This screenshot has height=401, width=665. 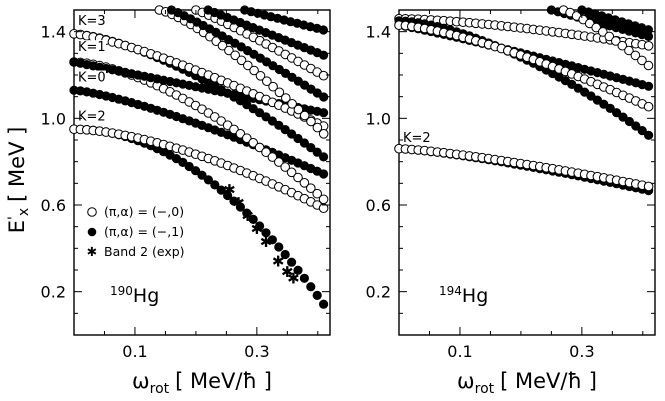 What do you see at coordinates (144, 211) in the screenshot?
I see `legend-open-label: (π,α) = (−,0)` at bounding box center [144, 211].